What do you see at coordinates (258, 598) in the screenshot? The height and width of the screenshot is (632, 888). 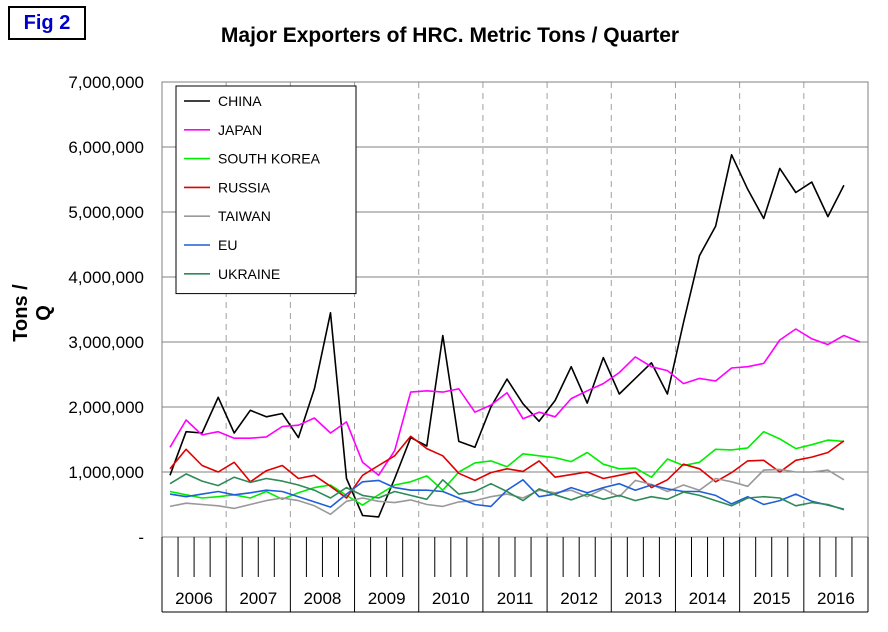 I see `x-year-label: 2007` at bounding box center [258, 598].